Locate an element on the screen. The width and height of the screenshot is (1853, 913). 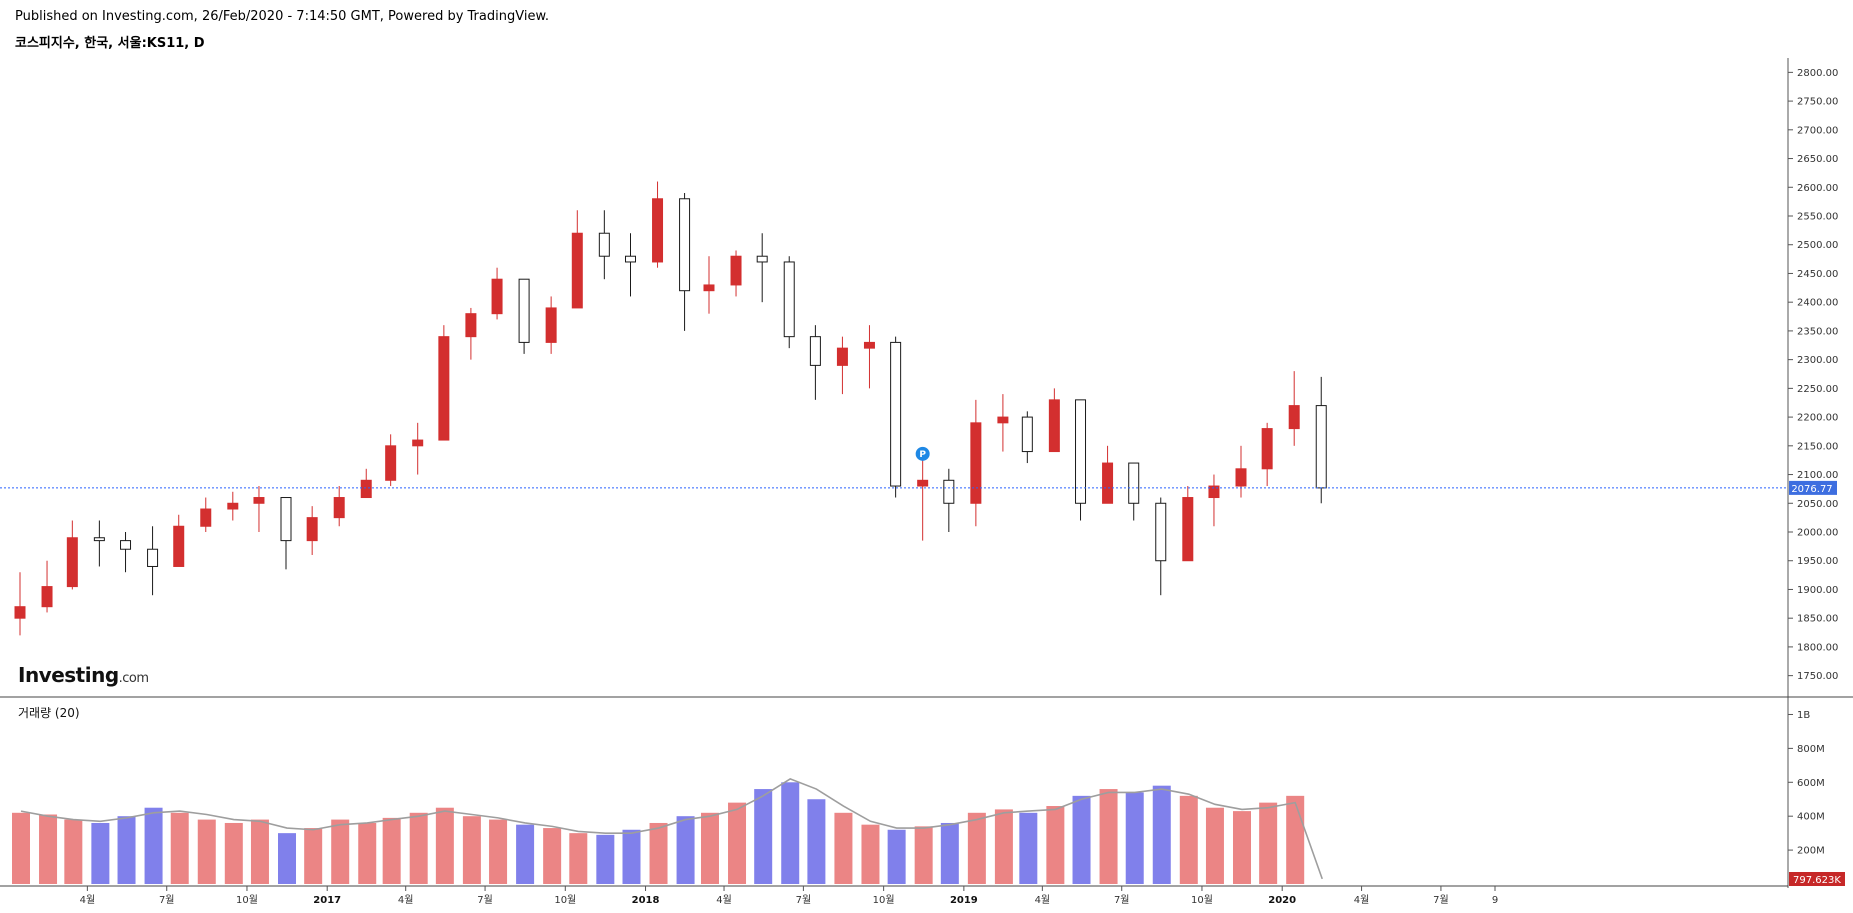
volume-tick-label: 600M is located at coordinates (1811, 783).